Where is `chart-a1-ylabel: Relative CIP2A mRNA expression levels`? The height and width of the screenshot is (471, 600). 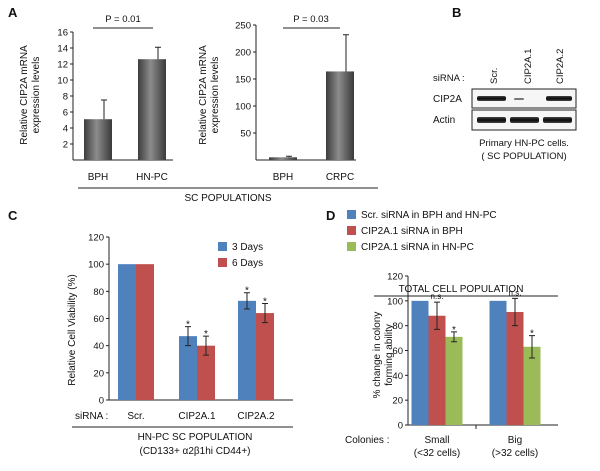
chart-a1-ylabel: Relative CIP2A mRNA expression levels is located at coordinates (30, 95).